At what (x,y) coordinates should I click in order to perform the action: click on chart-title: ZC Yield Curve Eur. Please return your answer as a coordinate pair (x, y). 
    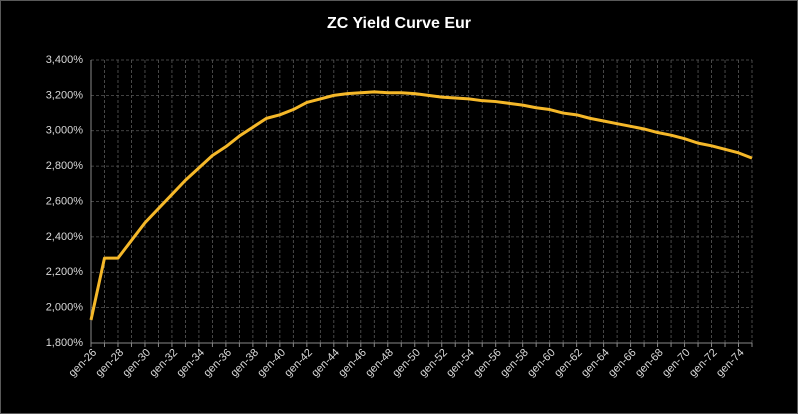
    Looking at the image, I should click on (399, 23).